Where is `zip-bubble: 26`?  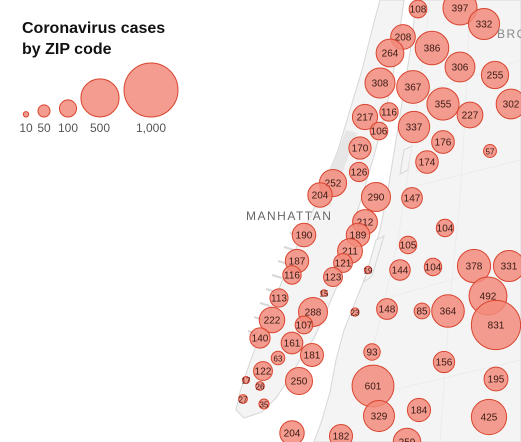
zip-bubble: 26 is located at coordinates (260, 386).